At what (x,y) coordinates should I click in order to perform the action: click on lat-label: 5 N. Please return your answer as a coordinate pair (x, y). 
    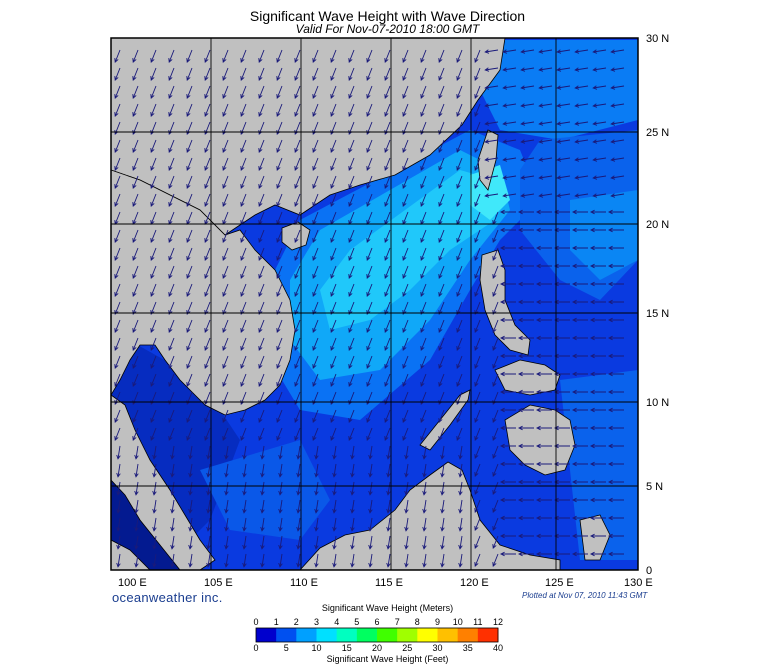
    Looking at the image, I should click on (654, 487).